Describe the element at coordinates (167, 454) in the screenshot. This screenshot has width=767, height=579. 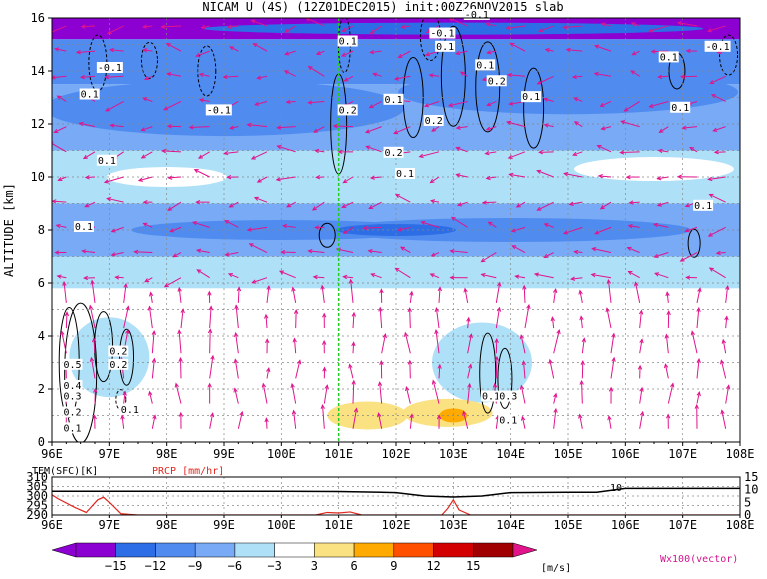
I see `x-tick-label: 98E` at that location.